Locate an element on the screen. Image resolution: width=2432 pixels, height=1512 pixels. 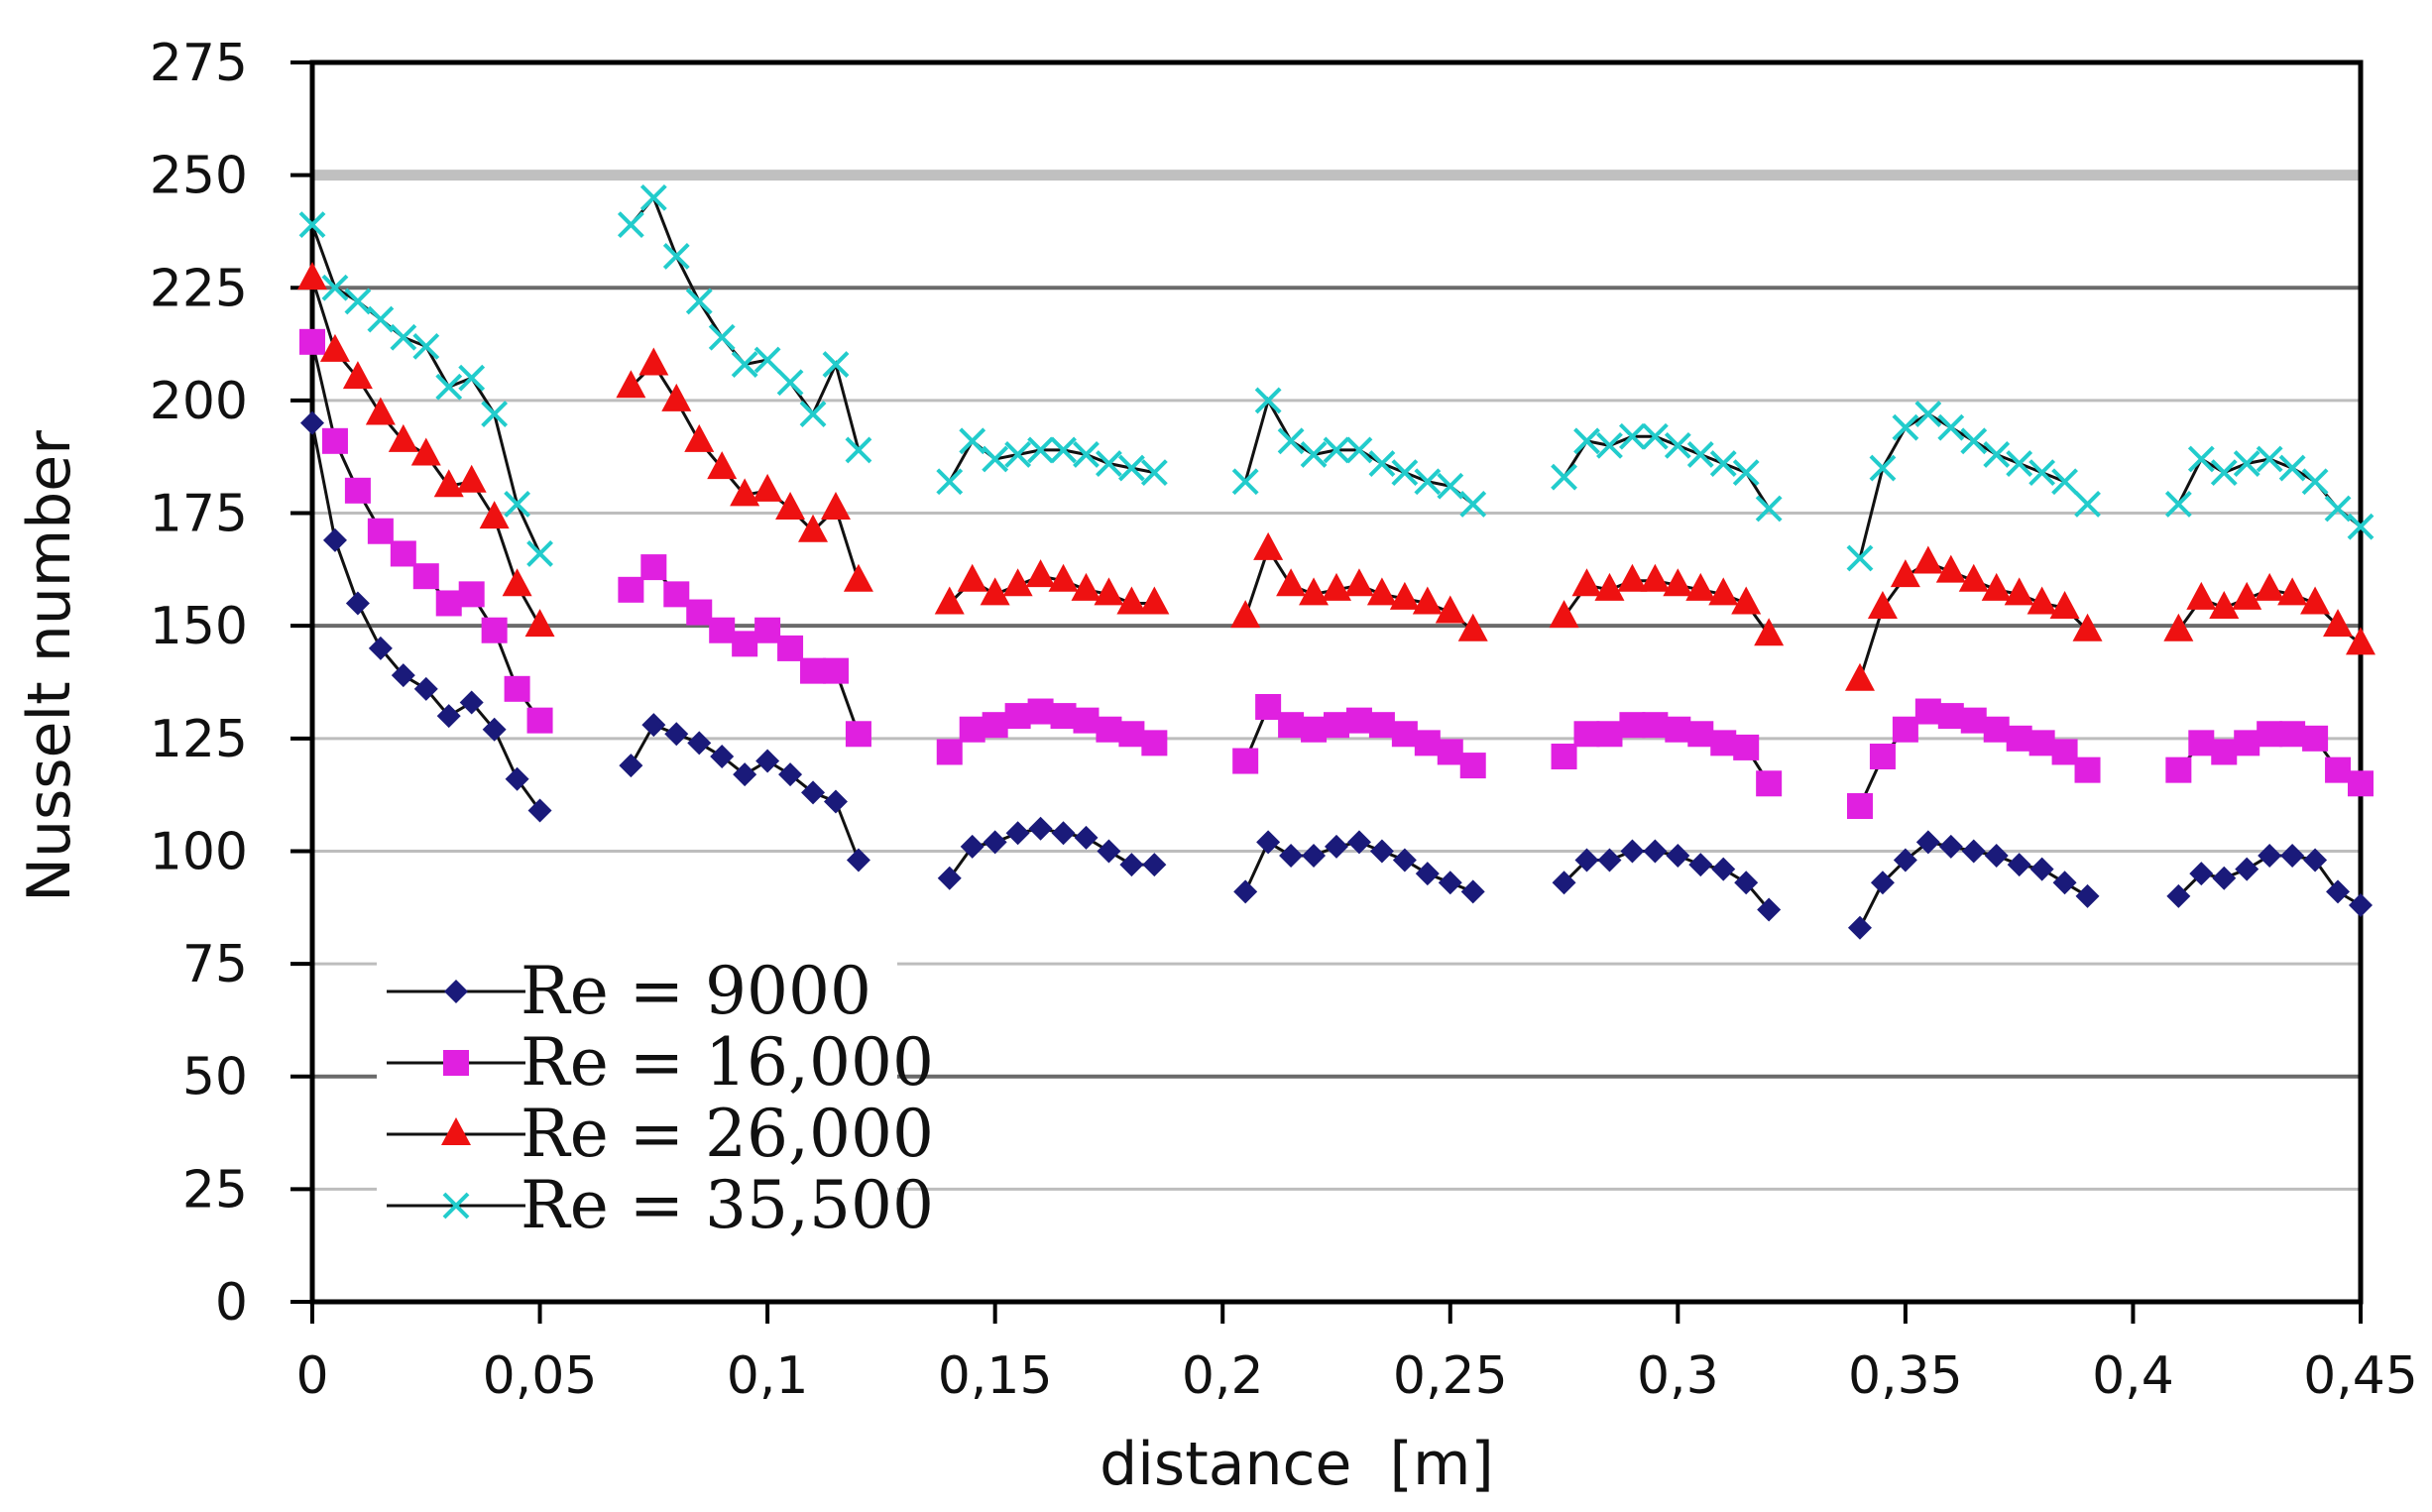
y-tick-label: 250 is located at coordinates (199, 176).